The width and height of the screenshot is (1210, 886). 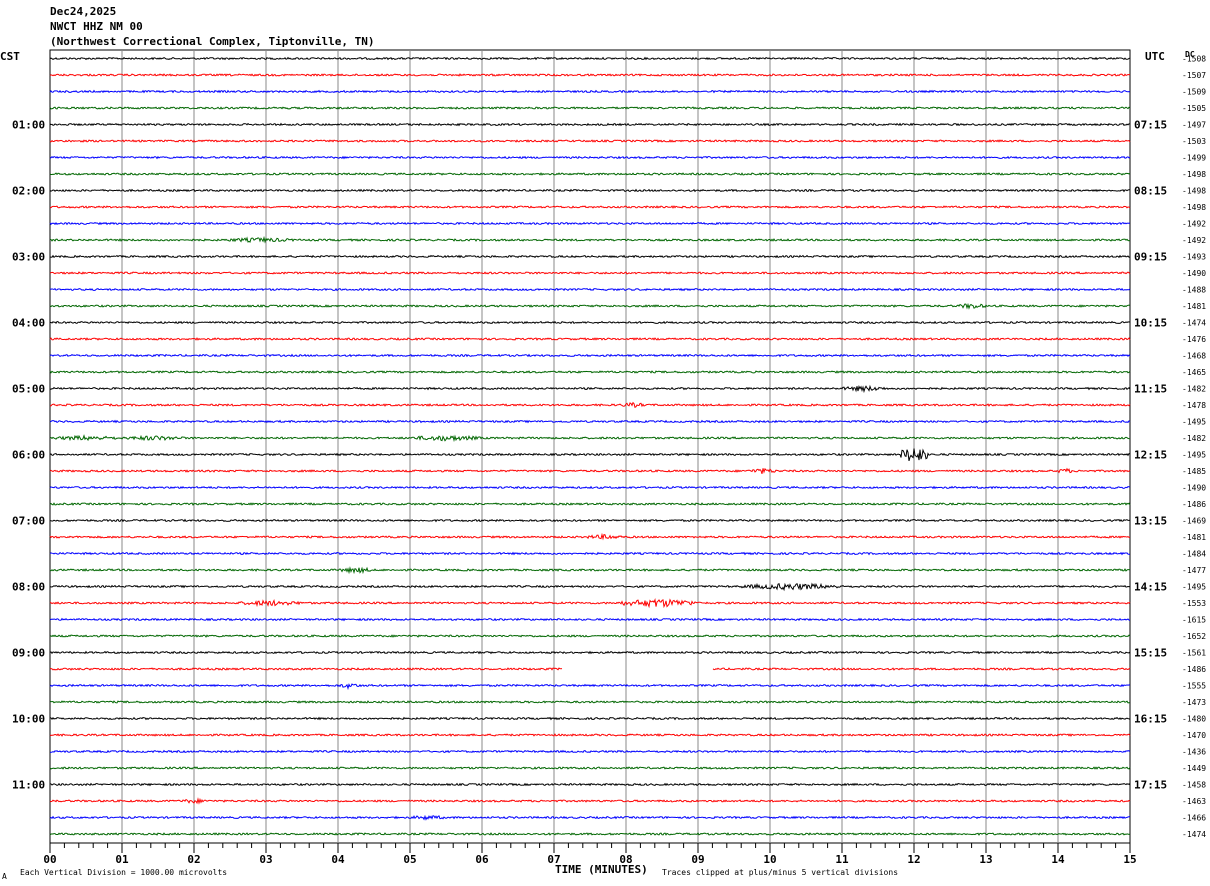 What do you see at coordinates (913, 859) in the screenshot?
I see `x-tick-label: 12` at bounding box center [913, 859].